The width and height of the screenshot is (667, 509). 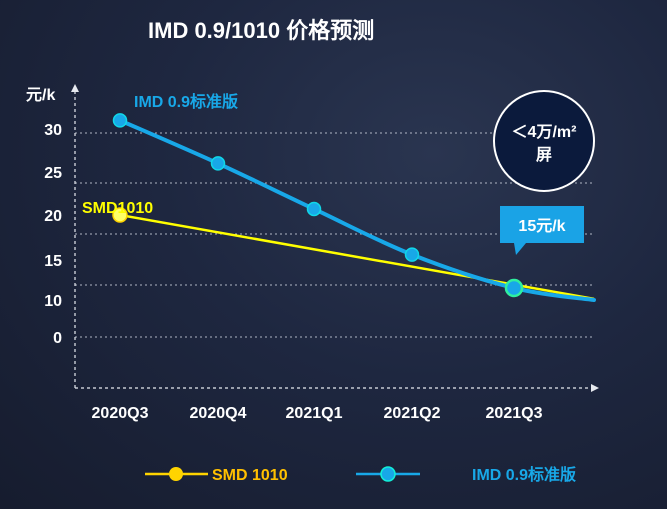 I want to click on y-tick-label: 15, so click(x=53, y=261).